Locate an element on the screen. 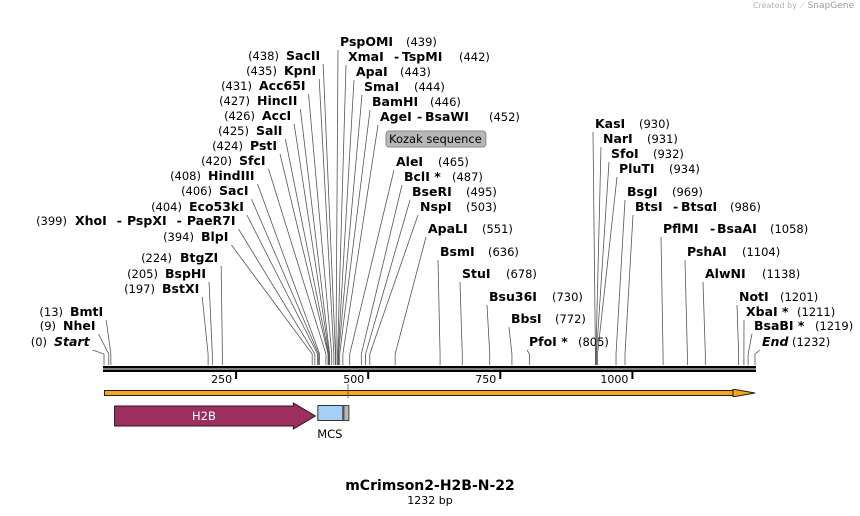 Image resolution: width=860 pixels, height=516 pixels. site-kpni-leader is located at coordinates (326, 221).